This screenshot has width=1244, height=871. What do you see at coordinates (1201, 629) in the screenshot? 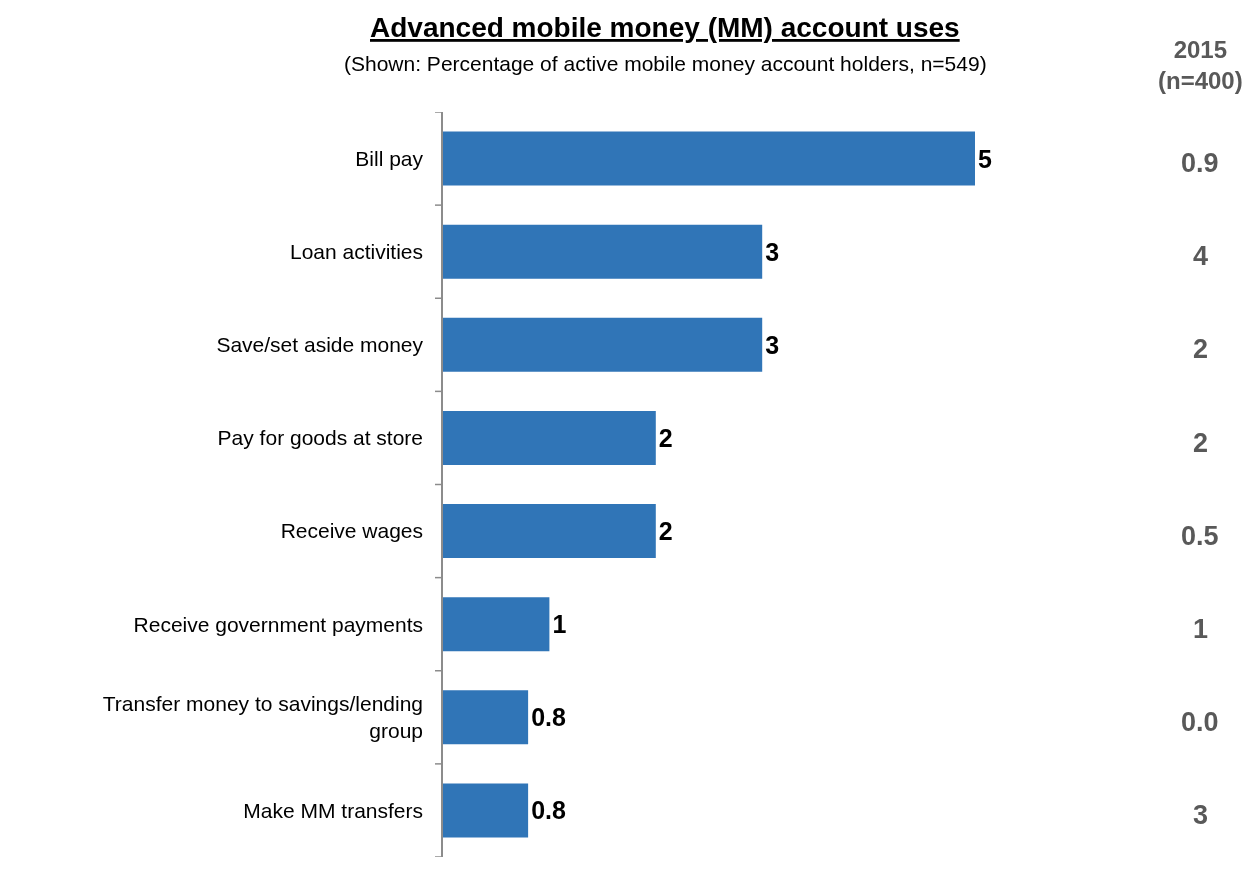
I see `text: 1` at bounding box center [1201, 629].